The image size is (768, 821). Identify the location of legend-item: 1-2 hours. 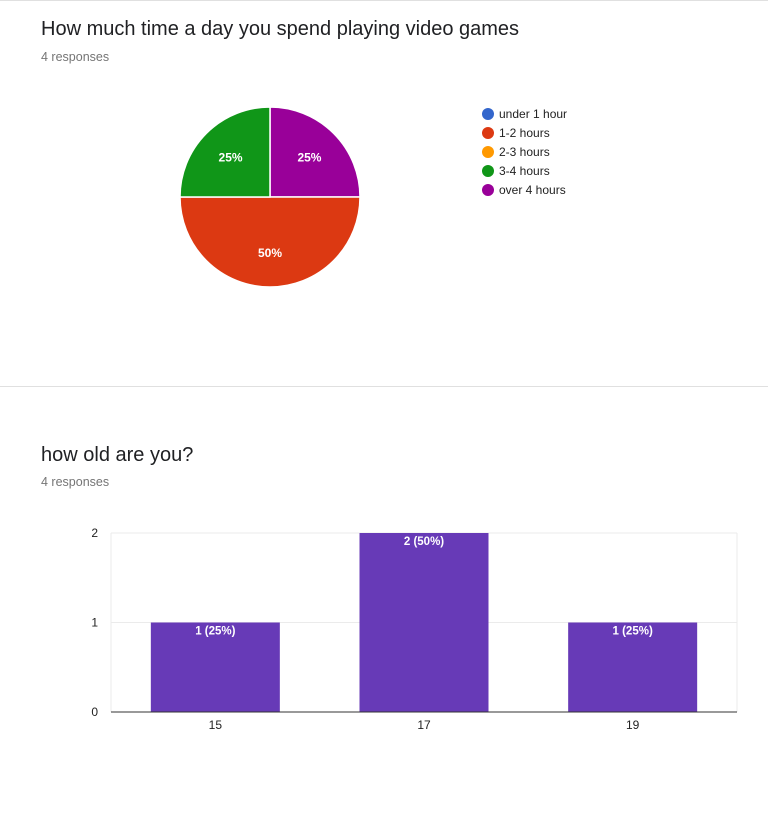
(524, 132).